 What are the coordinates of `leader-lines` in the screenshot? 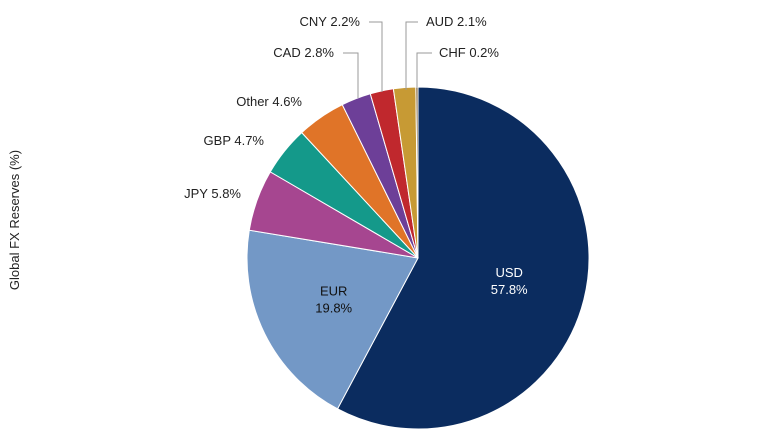 It's located at (387, 59).